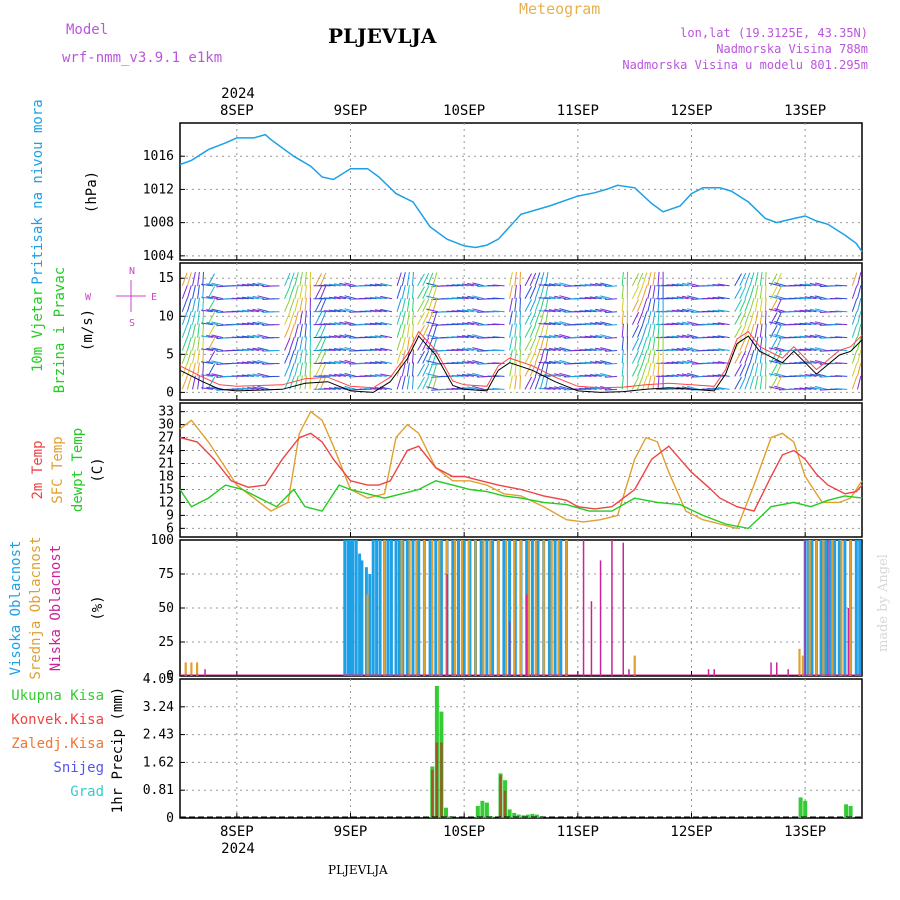  What do you see at coordinates (132, 323) in the screenshot?
I see `compass-s: S` at bounding box center [132, 323].